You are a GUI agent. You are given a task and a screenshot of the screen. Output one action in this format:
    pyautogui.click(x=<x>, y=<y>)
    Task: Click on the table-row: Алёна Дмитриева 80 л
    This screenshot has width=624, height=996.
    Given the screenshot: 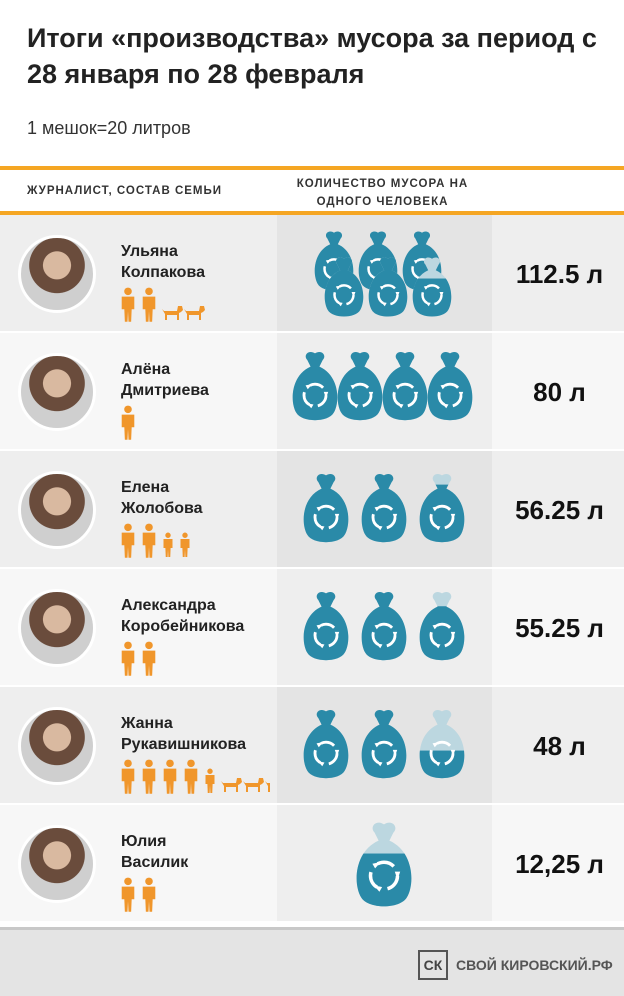 What is the action you would take?
    pyautogui.click(x=312, y=391)
    